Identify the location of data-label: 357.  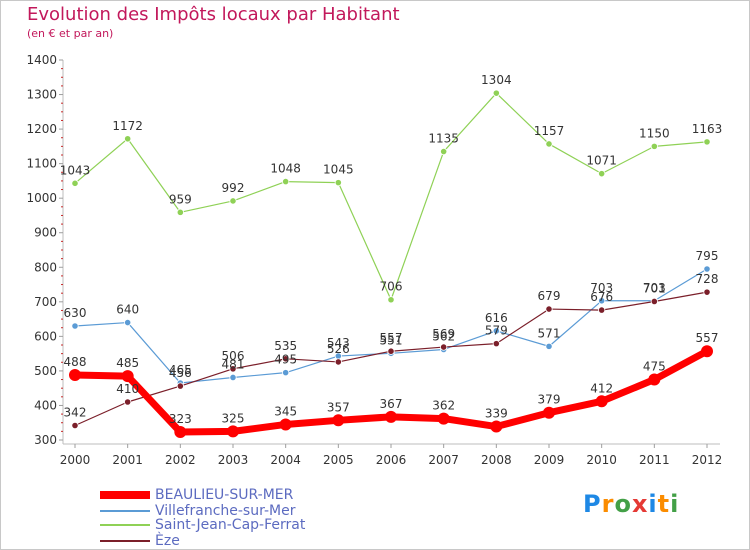
(338, 407).